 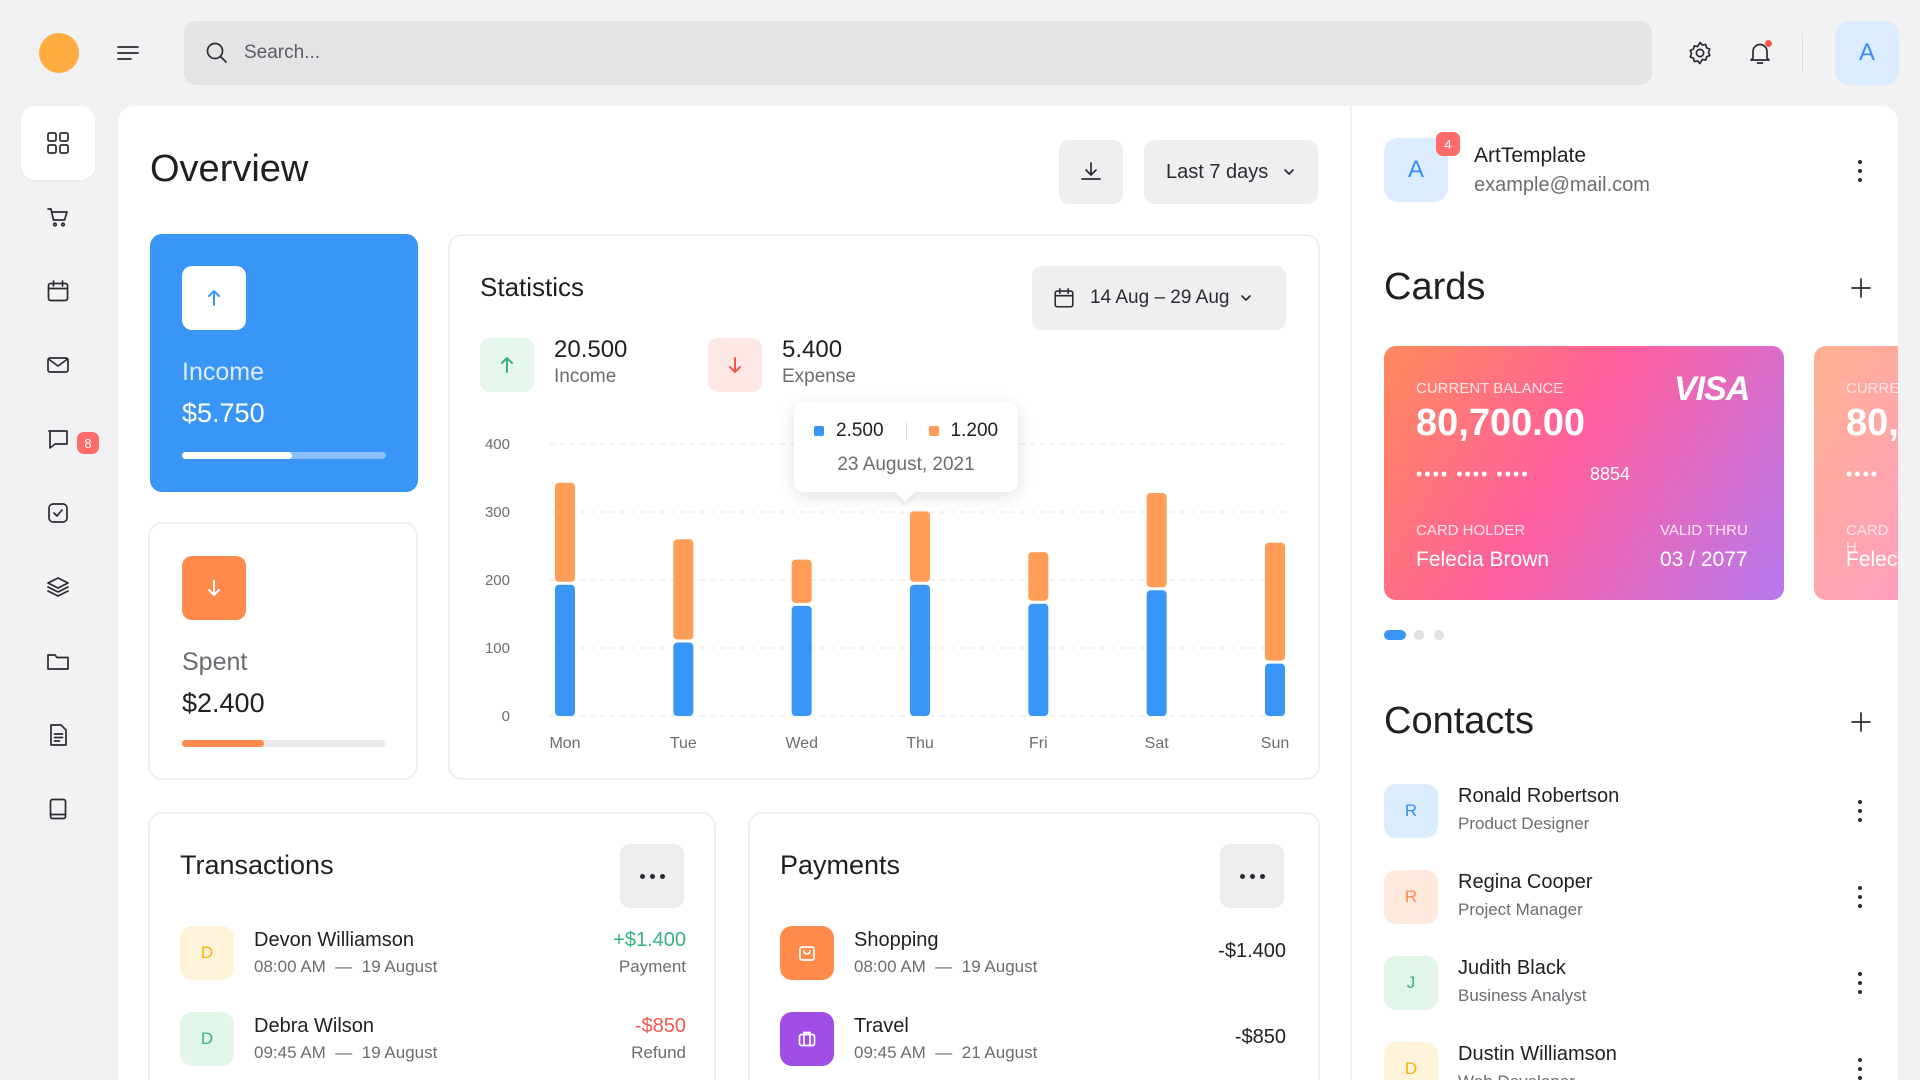 I want to click on carousel-dot-active, so click(x=1395, y=635).